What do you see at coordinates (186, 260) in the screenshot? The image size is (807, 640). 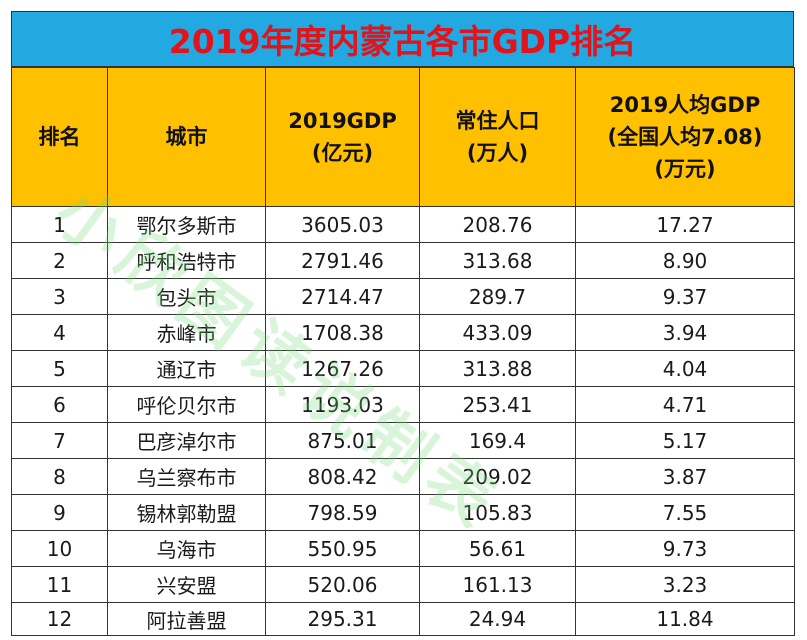 I see `city-cell: 呼和浩特市` at bounding box center [186, 260].